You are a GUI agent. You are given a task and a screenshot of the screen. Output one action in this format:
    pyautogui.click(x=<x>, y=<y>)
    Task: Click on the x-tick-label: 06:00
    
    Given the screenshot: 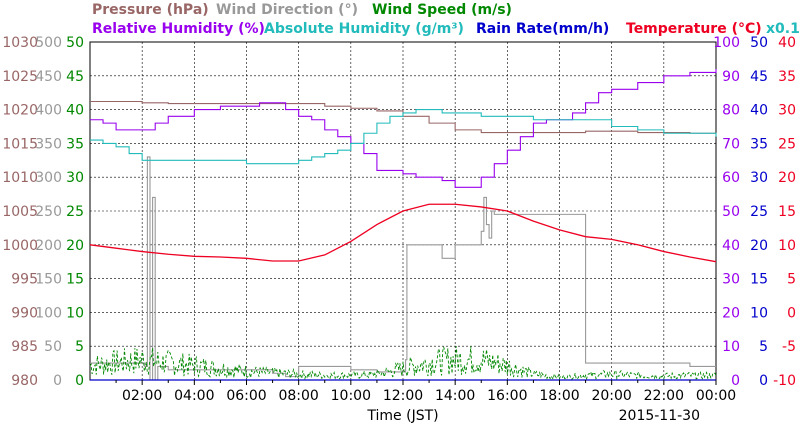 What is the action you would take?
    pyautogui.click(x=246, y=396)
    